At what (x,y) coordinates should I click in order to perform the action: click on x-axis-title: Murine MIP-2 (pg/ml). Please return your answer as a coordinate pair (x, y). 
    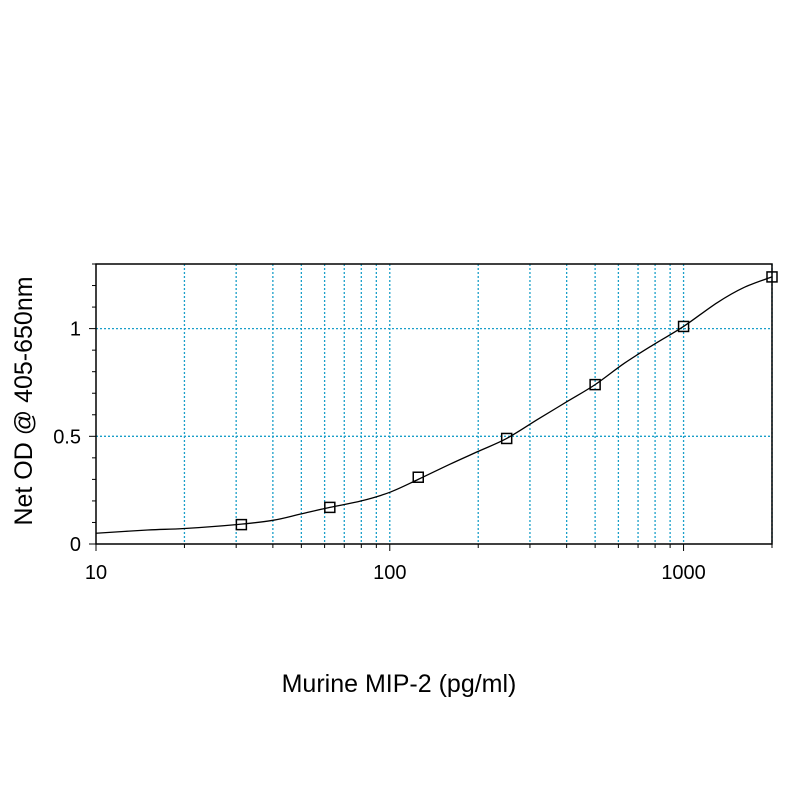
    Looking at the image, I should click on (399, 684).